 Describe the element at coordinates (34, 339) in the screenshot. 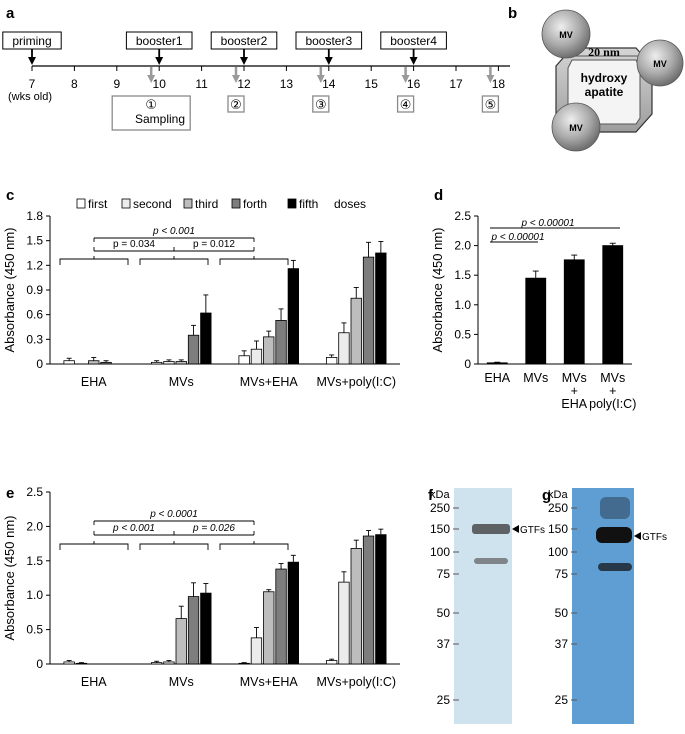

I see `y-tick-label: 0.3` at that location.